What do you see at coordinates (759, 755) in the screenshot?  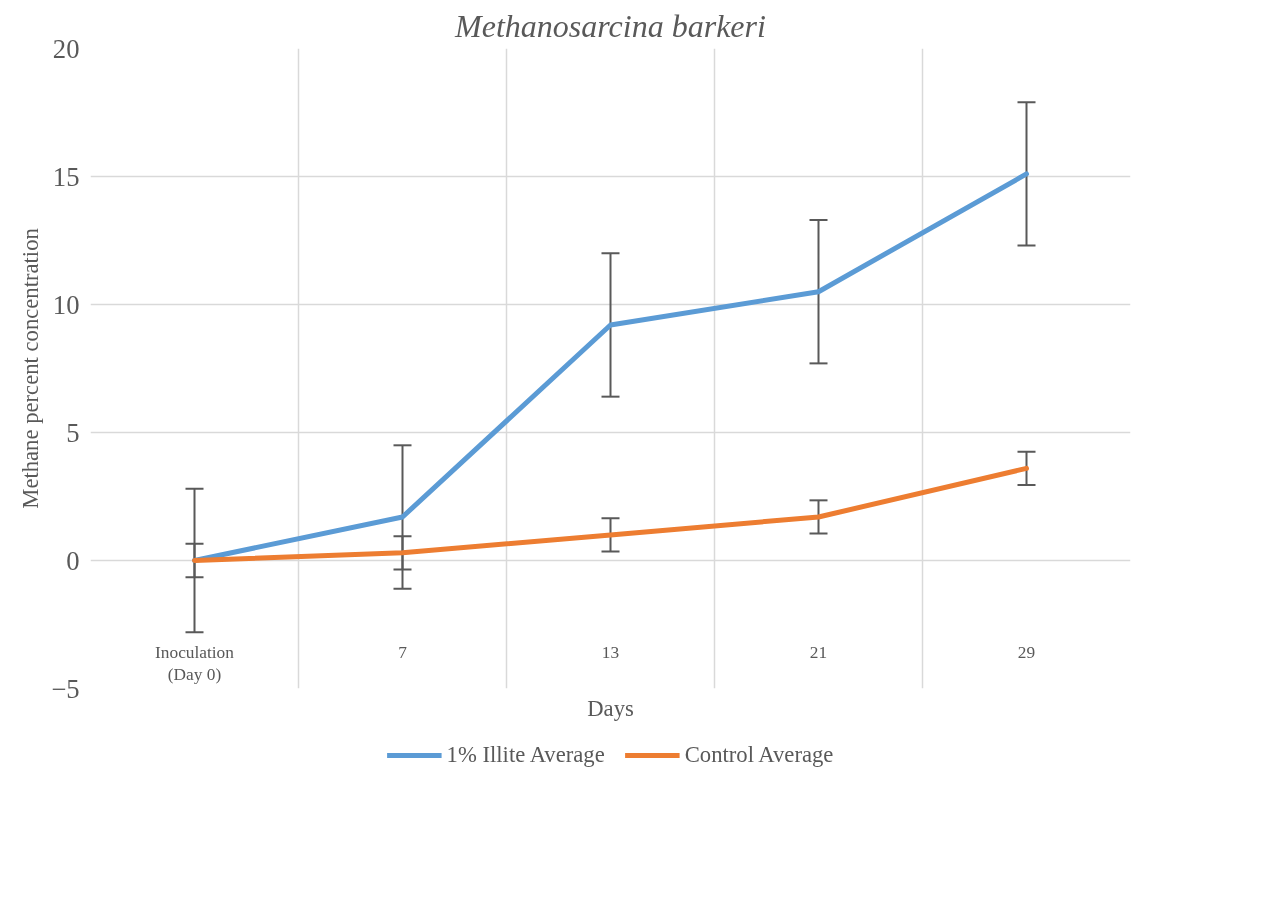 I see `legend-label: Control Average` at bounding box center [759, 755].